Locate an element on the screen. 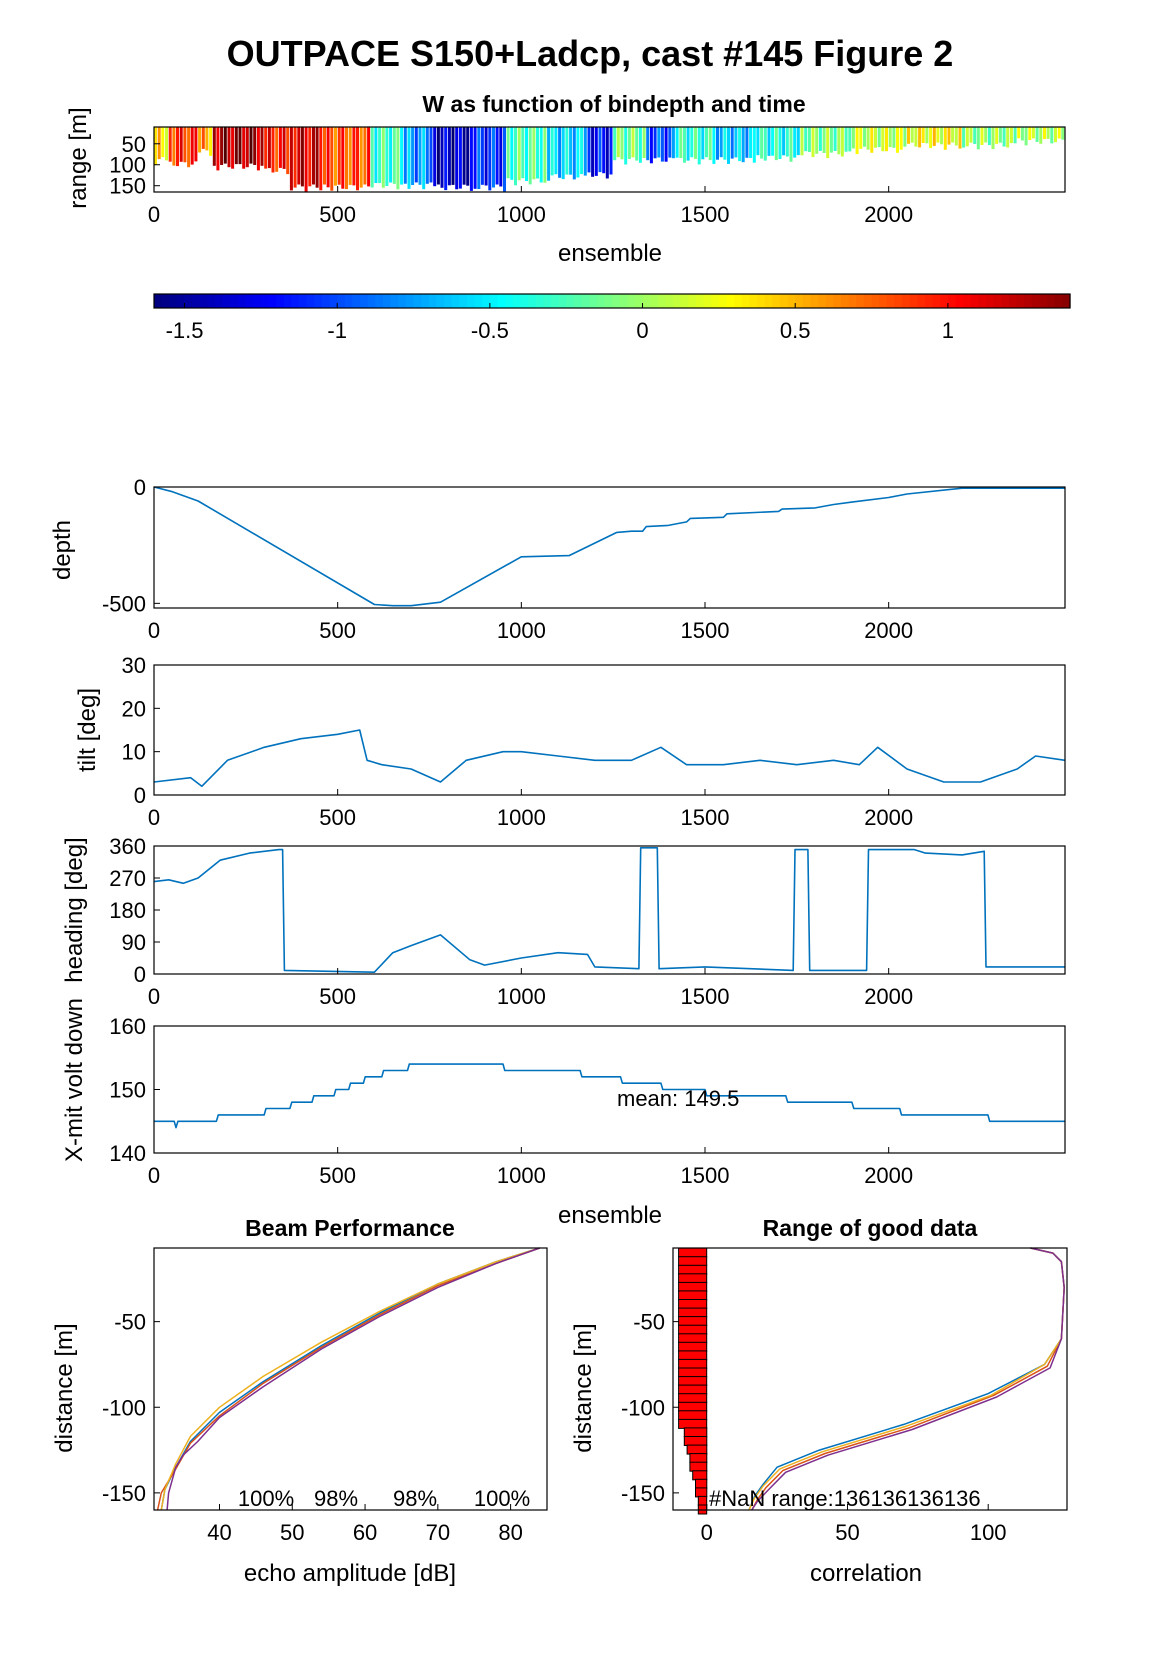 The height and width of the screenshot is (1679, 1165). w-image-xtick-label: 0 is located at coordinates (154, 214).